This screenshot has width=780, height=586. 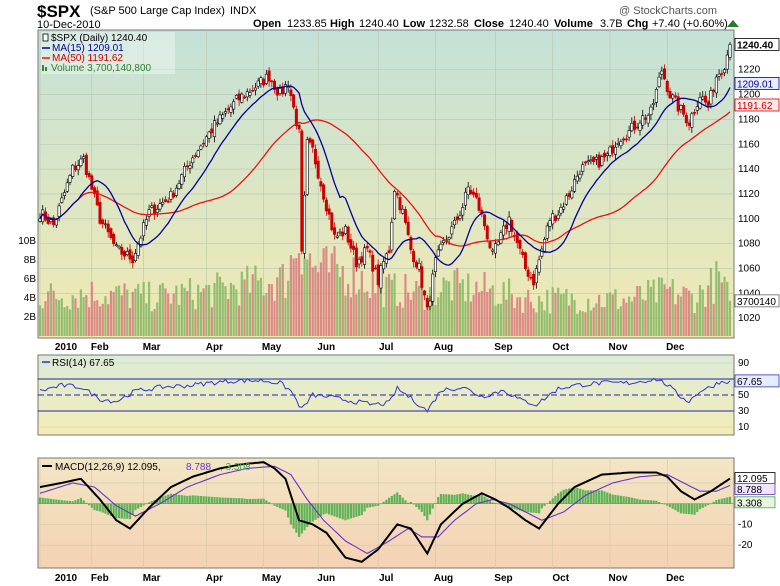 What do you see at coordinates (267, 24) in the screenshot?
I see `open-label: Open` at bounding box center [267, 24].